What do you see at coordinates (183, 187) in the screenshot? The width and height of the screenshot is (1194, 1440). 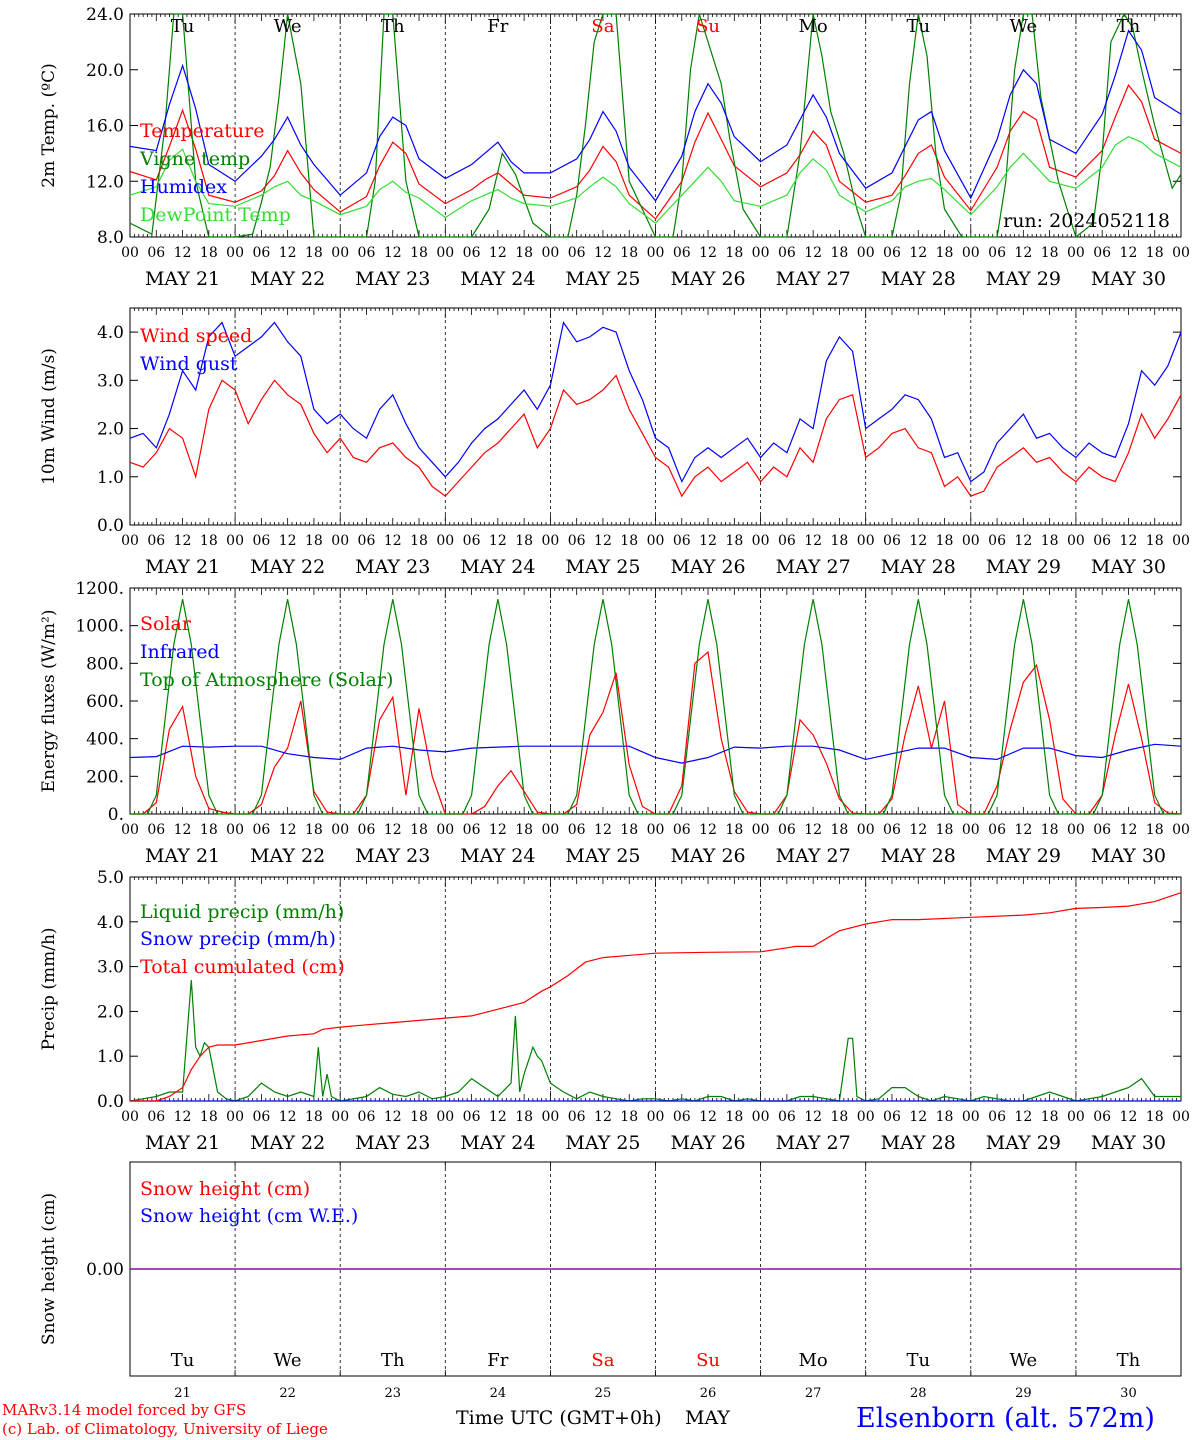 I see `legend-temp-2: Humidex` at bounding box center [183, 187].